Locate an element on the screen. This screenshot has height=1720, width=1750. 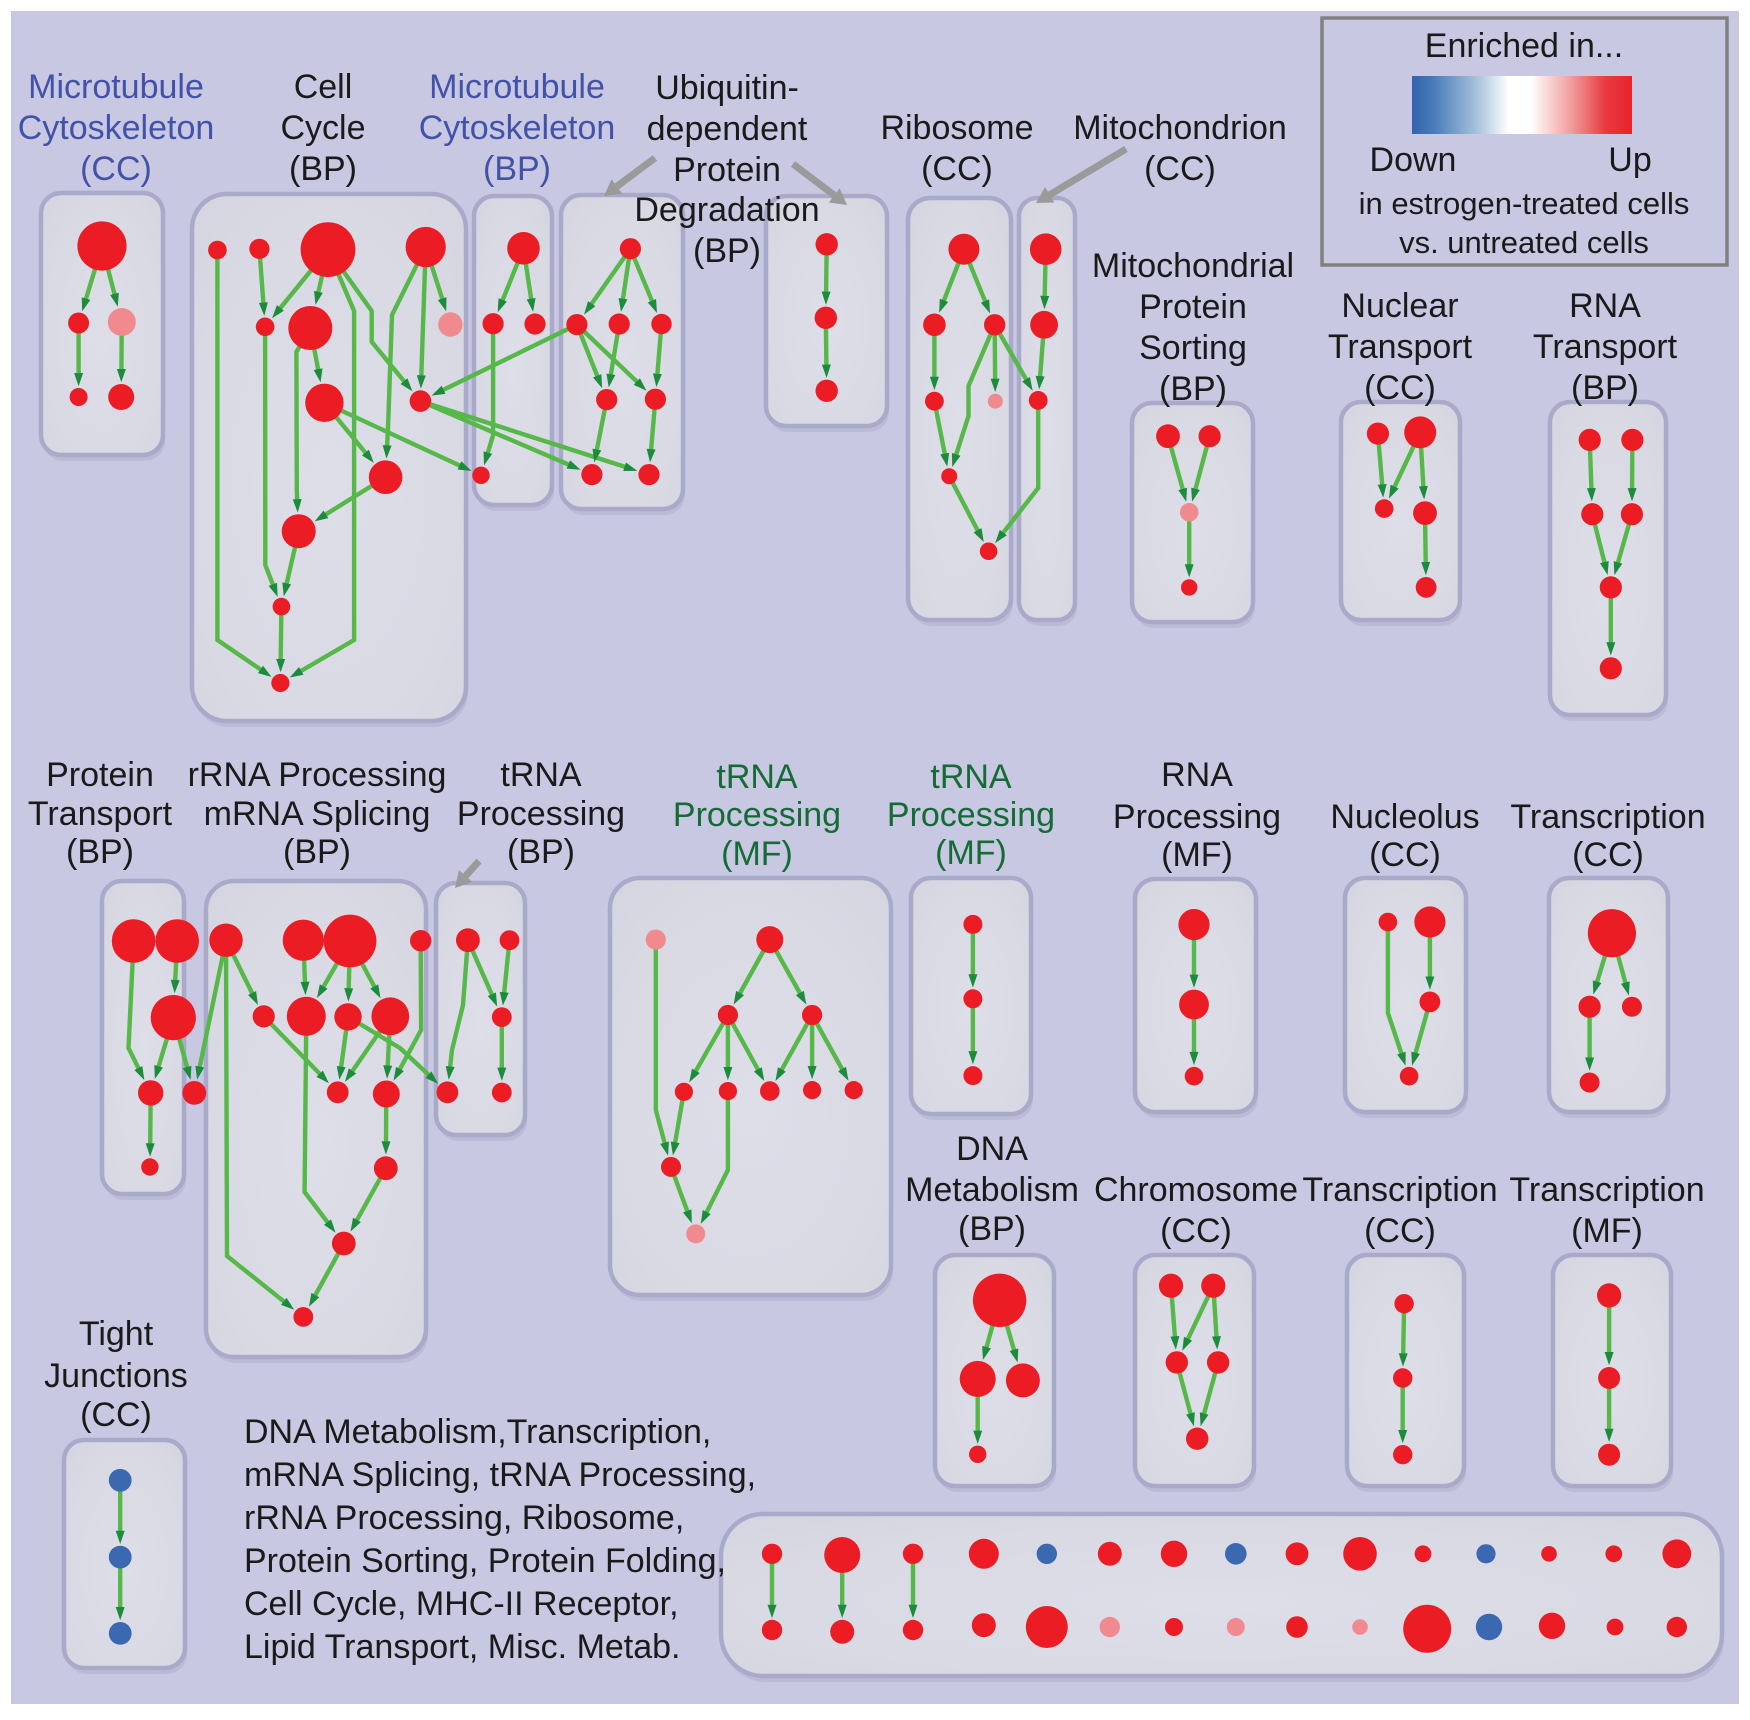
svg-text: rRNA Processing, Ribosome, is located at coordinates (464, 1518).